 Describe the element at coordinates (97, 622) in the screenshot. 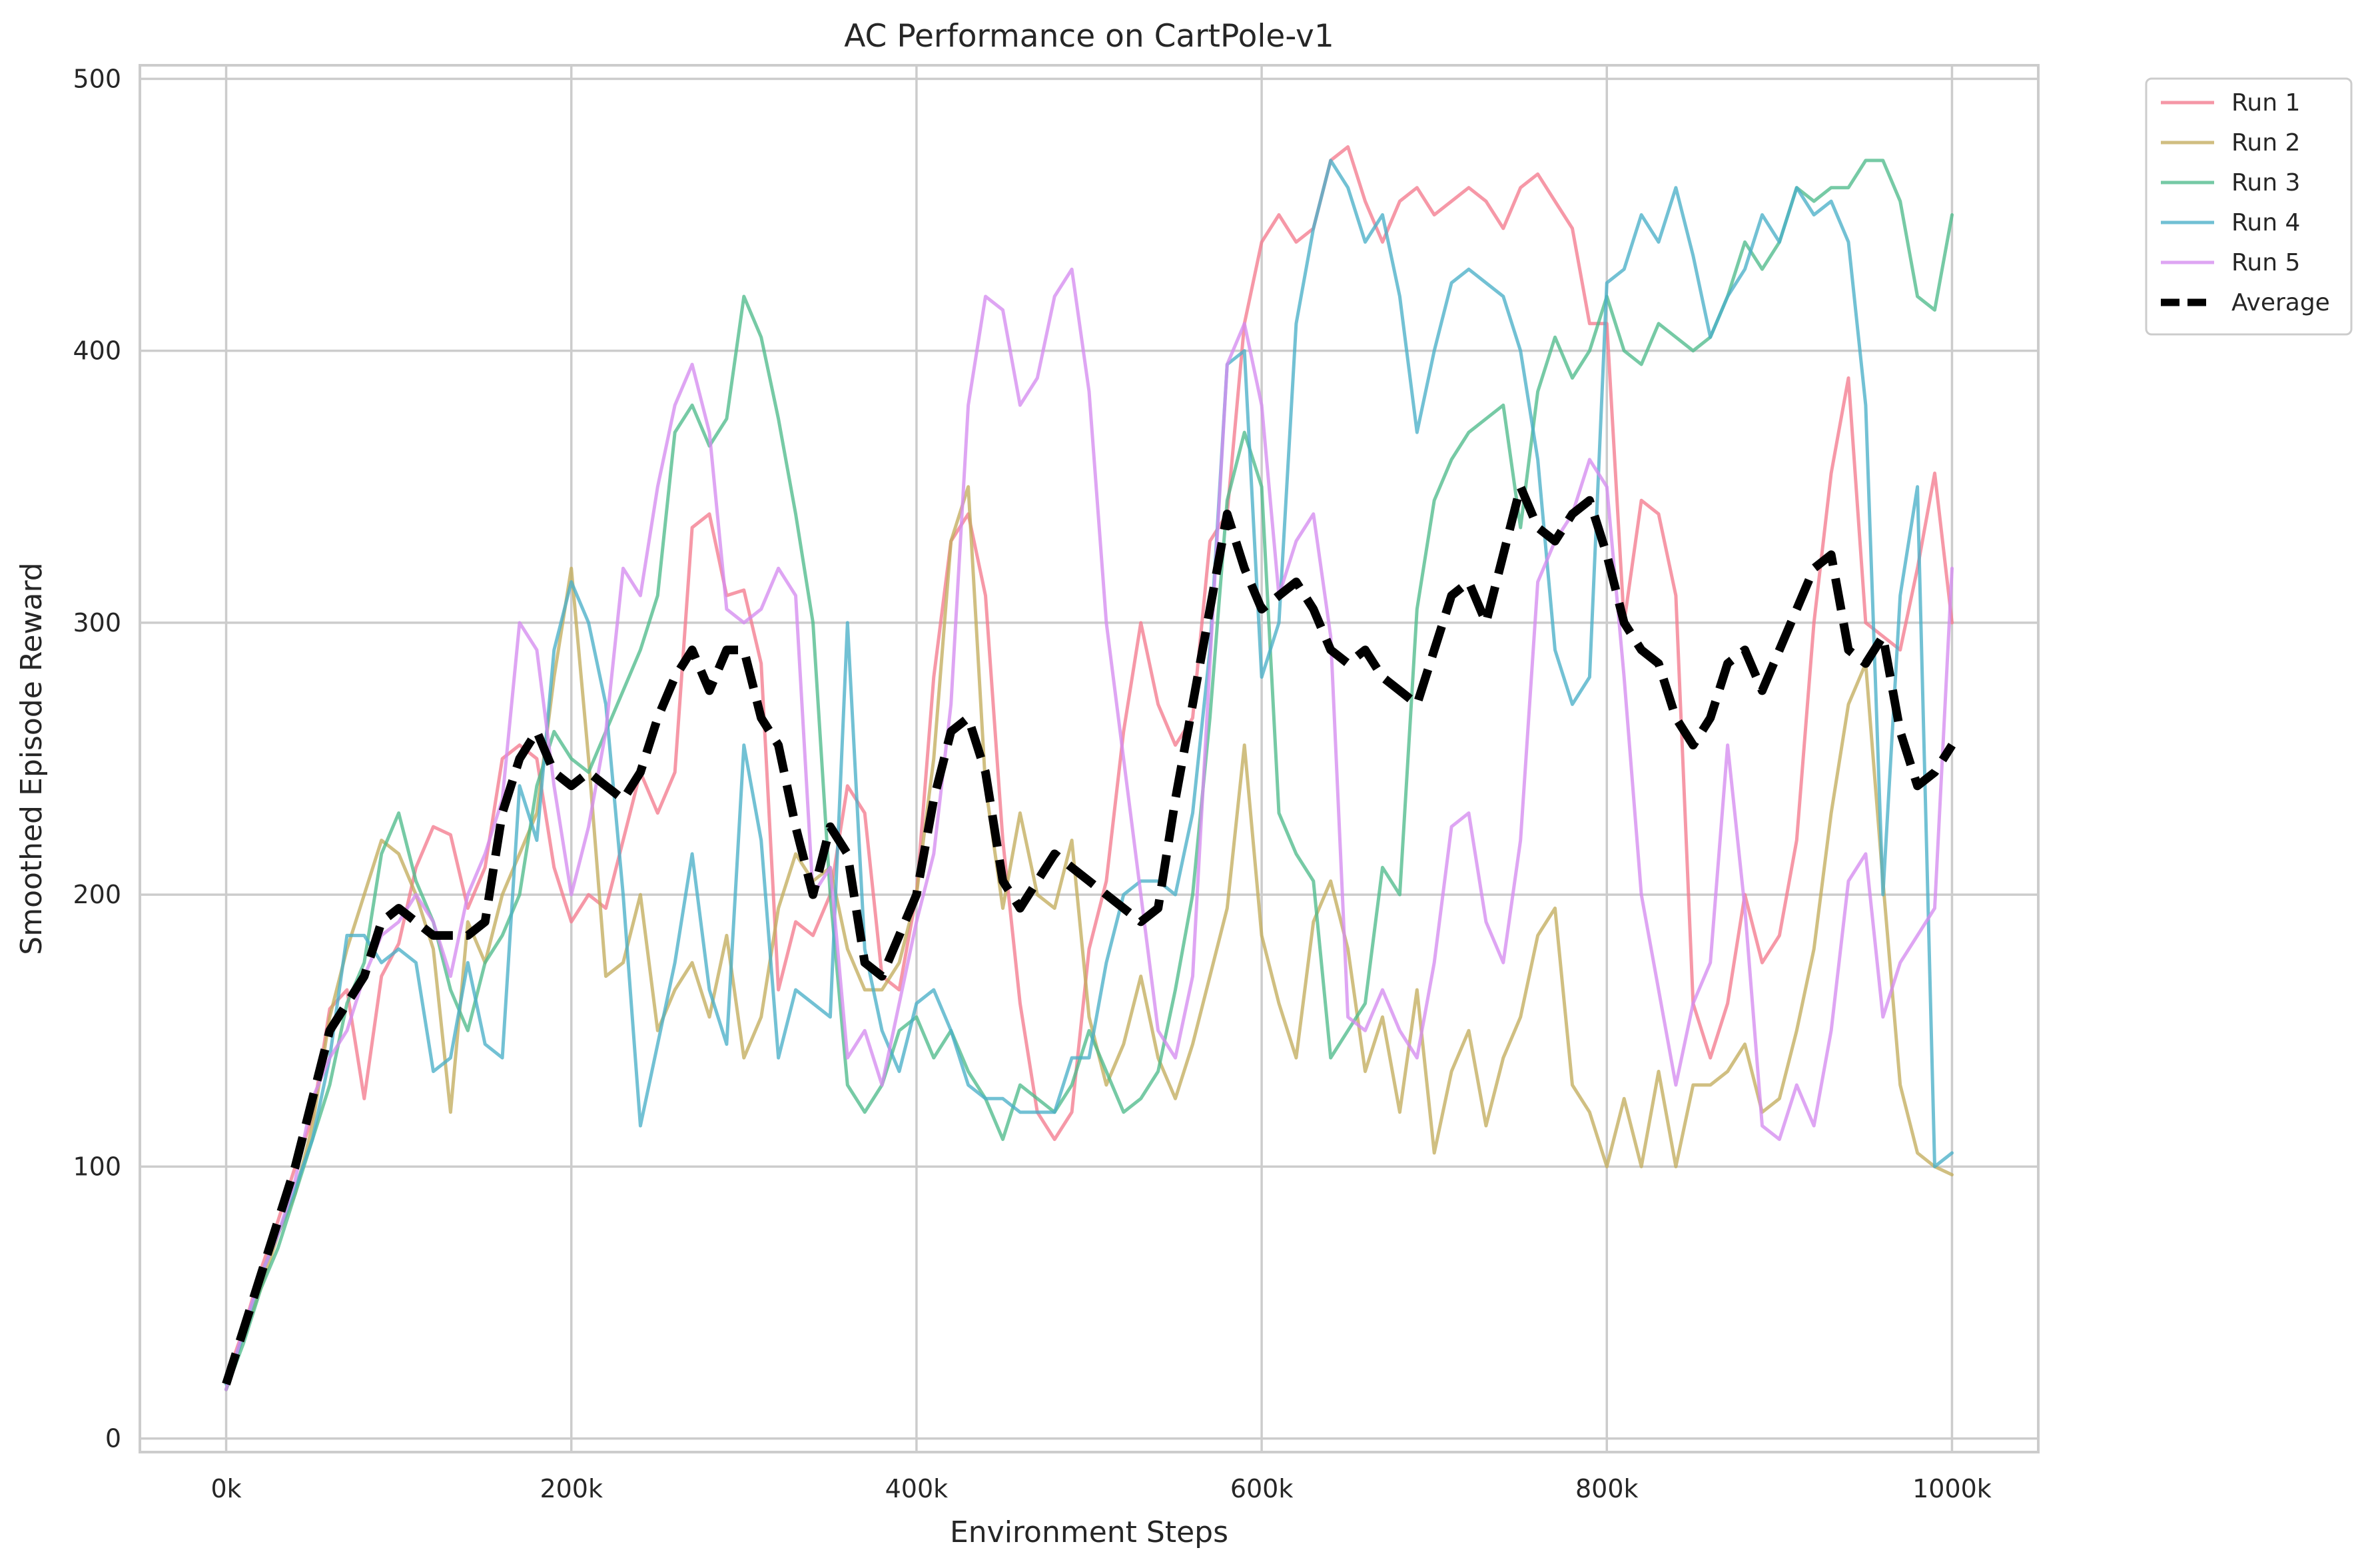

I see `y-tick-label: 300` at that location.